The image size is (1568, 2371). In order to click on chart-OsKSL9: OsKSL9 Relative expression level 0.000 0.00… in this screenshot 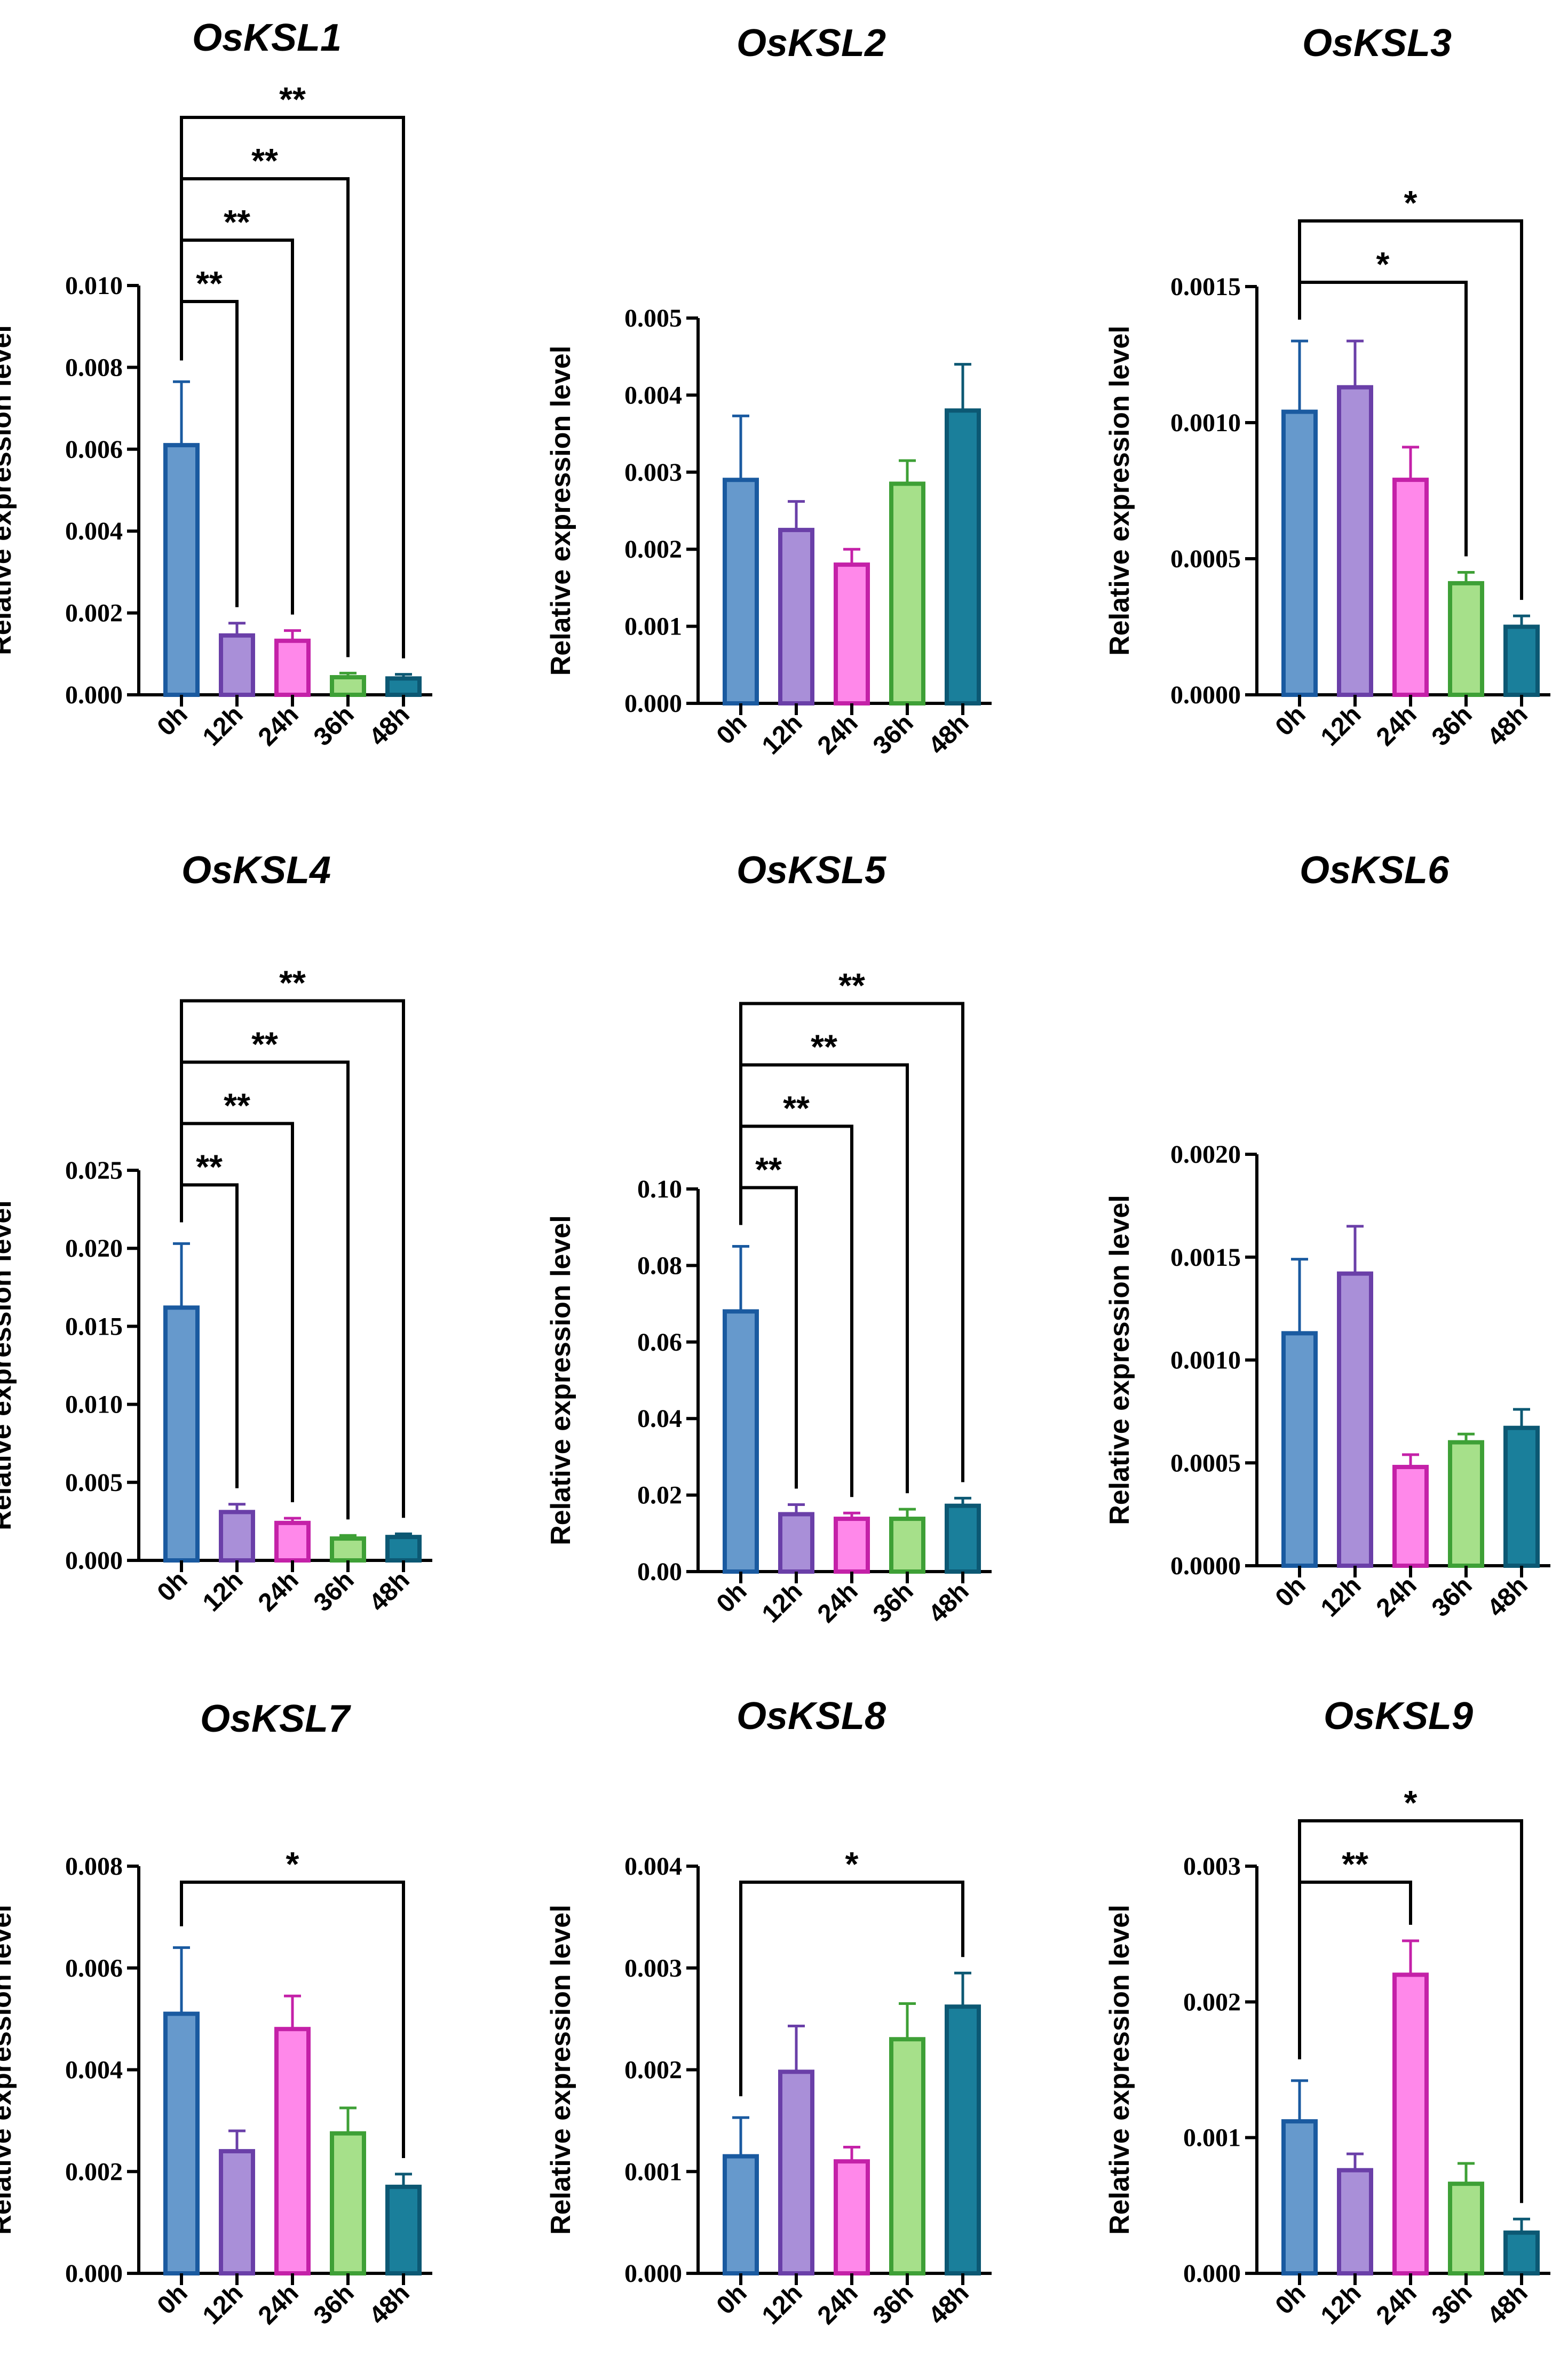, I will do `click(1327, 2013)`.